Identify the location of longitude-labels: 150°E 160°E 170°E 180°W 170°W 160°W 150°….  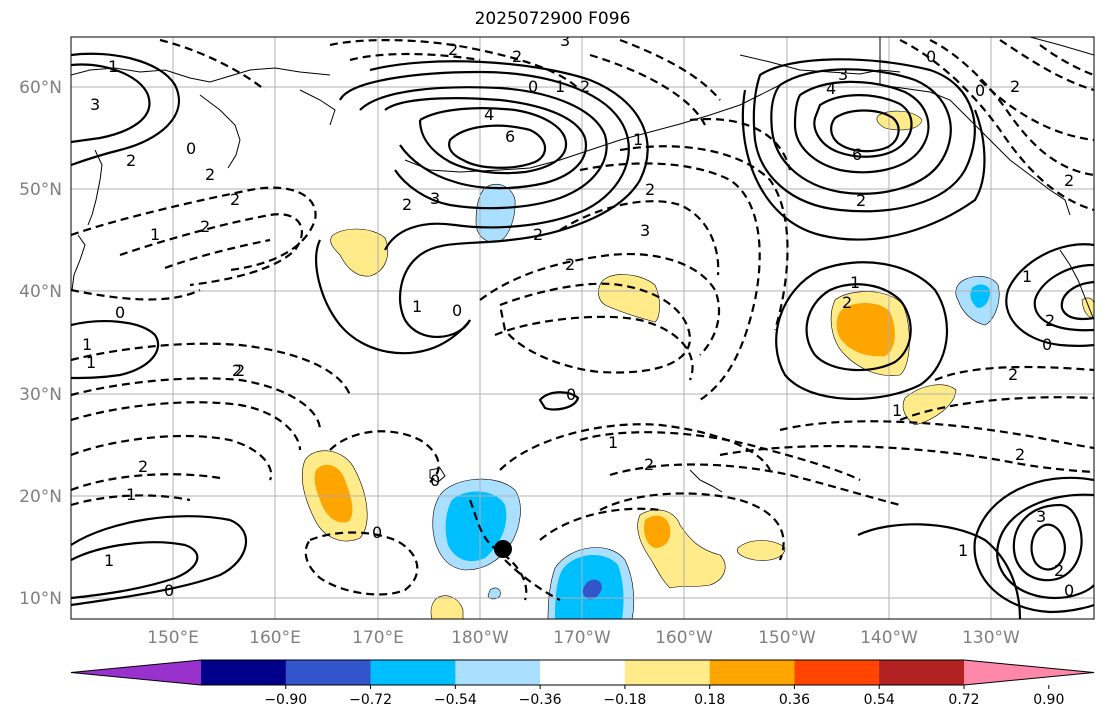
(583, 638).